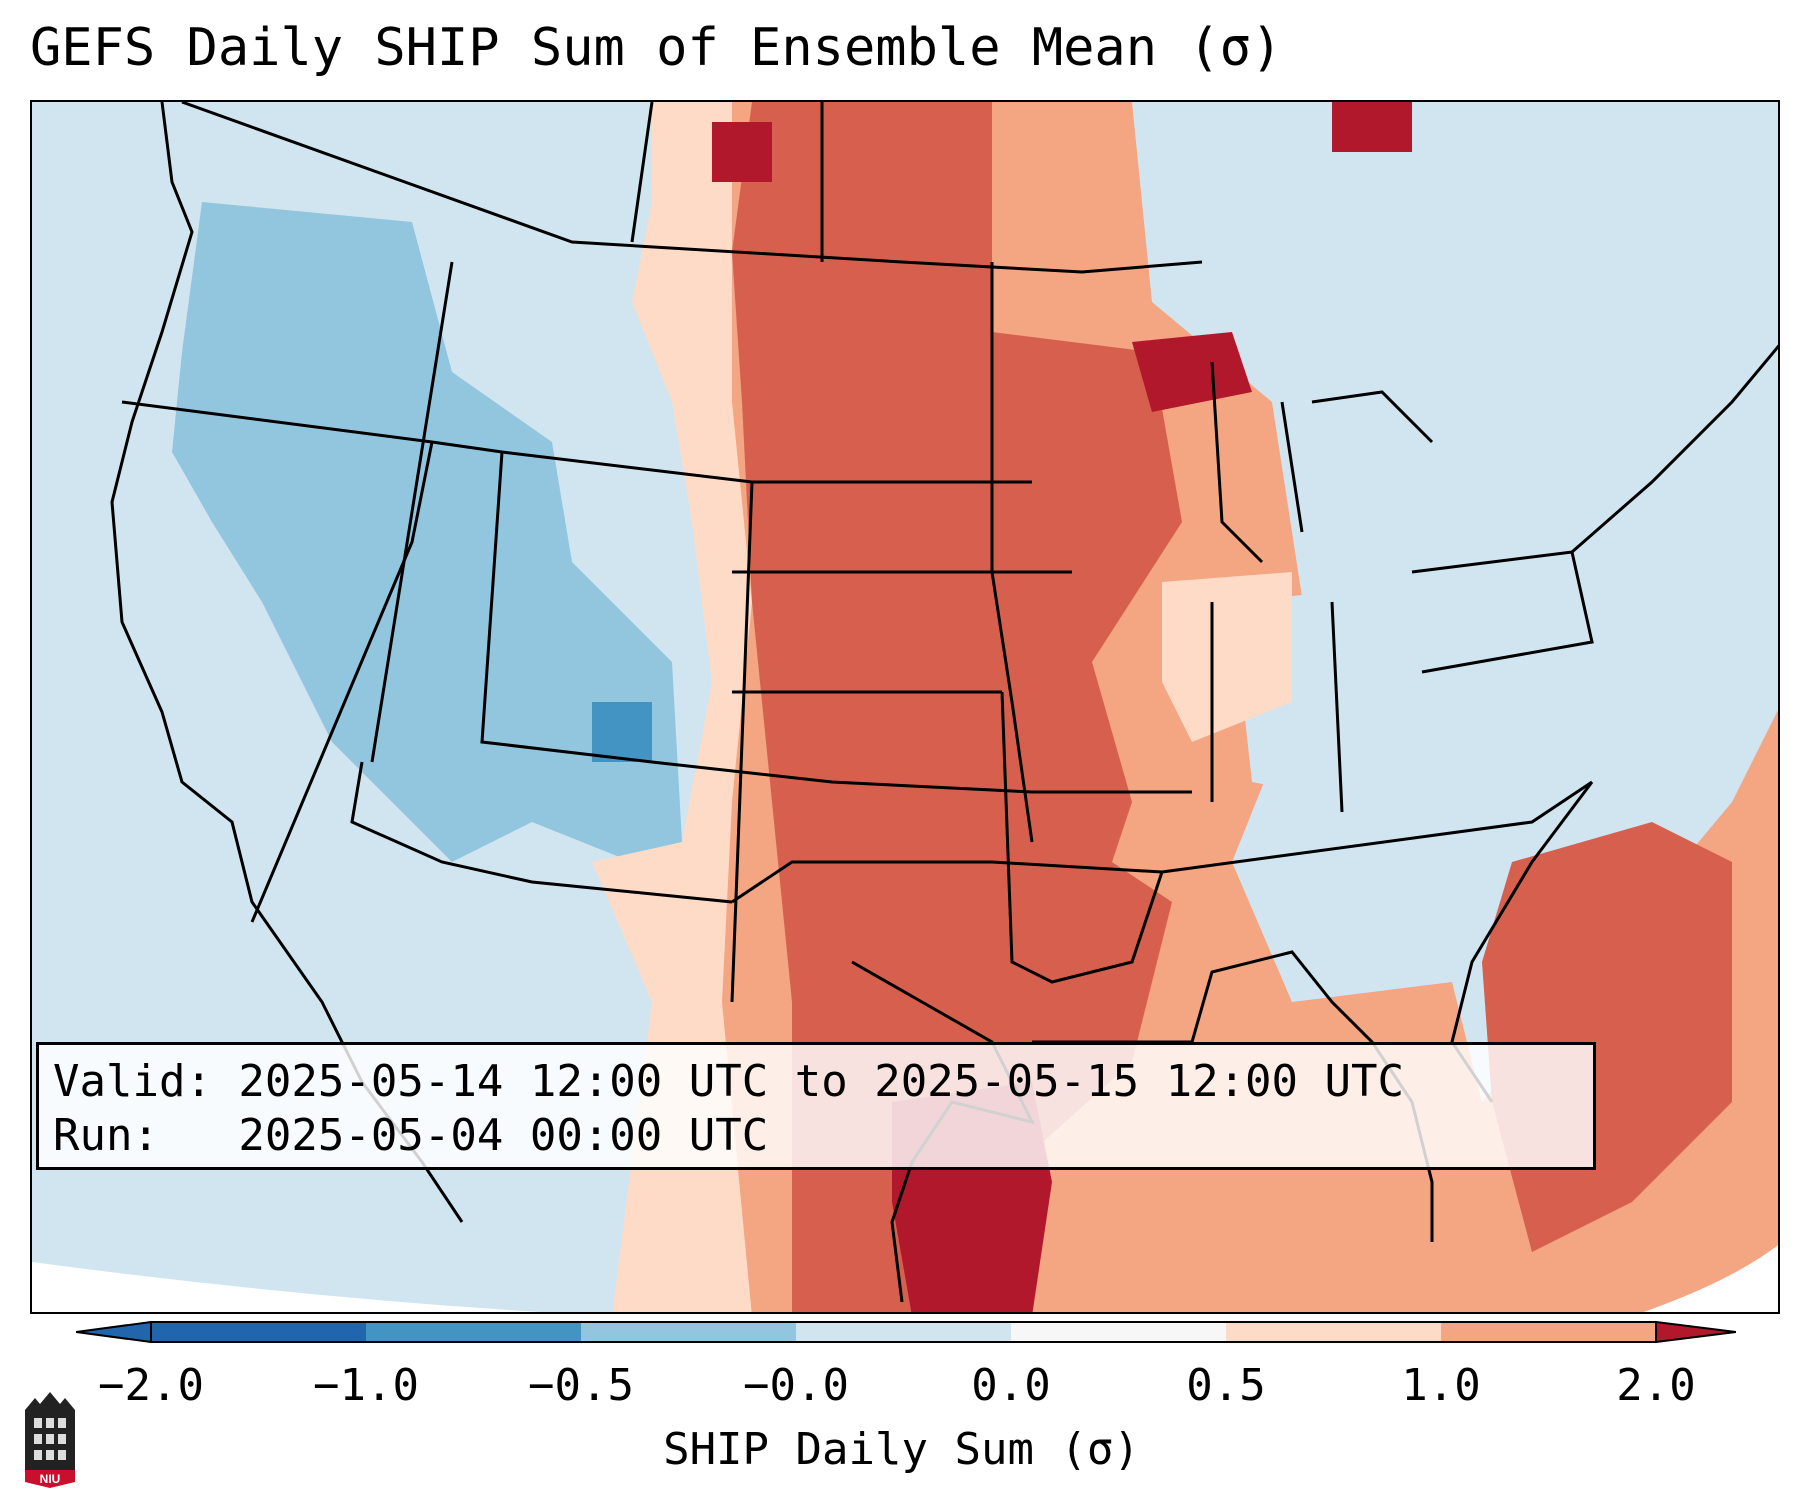  What do you see at coordinates (901, 1449) in the screenshot?
I see `colorbar-label: SHIP Daily Sum (σ)` at bounding box center [901, 1449].